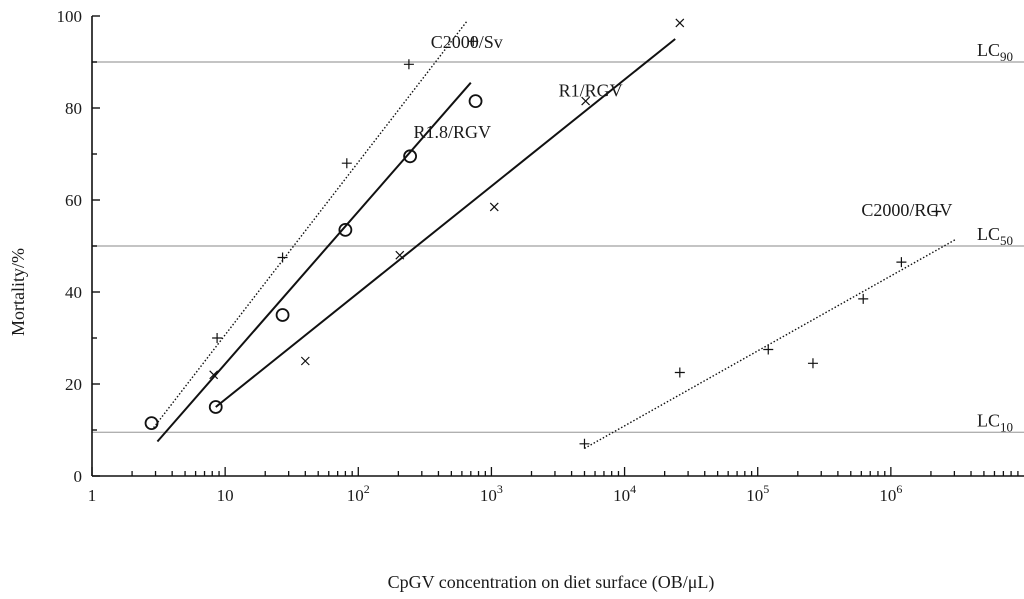 This screenshot has height=599, width=1024. What do you see at coordinates (995, 422) in the screenshot?
I see `reference-label: LC10` at bounding box center [995, 422].